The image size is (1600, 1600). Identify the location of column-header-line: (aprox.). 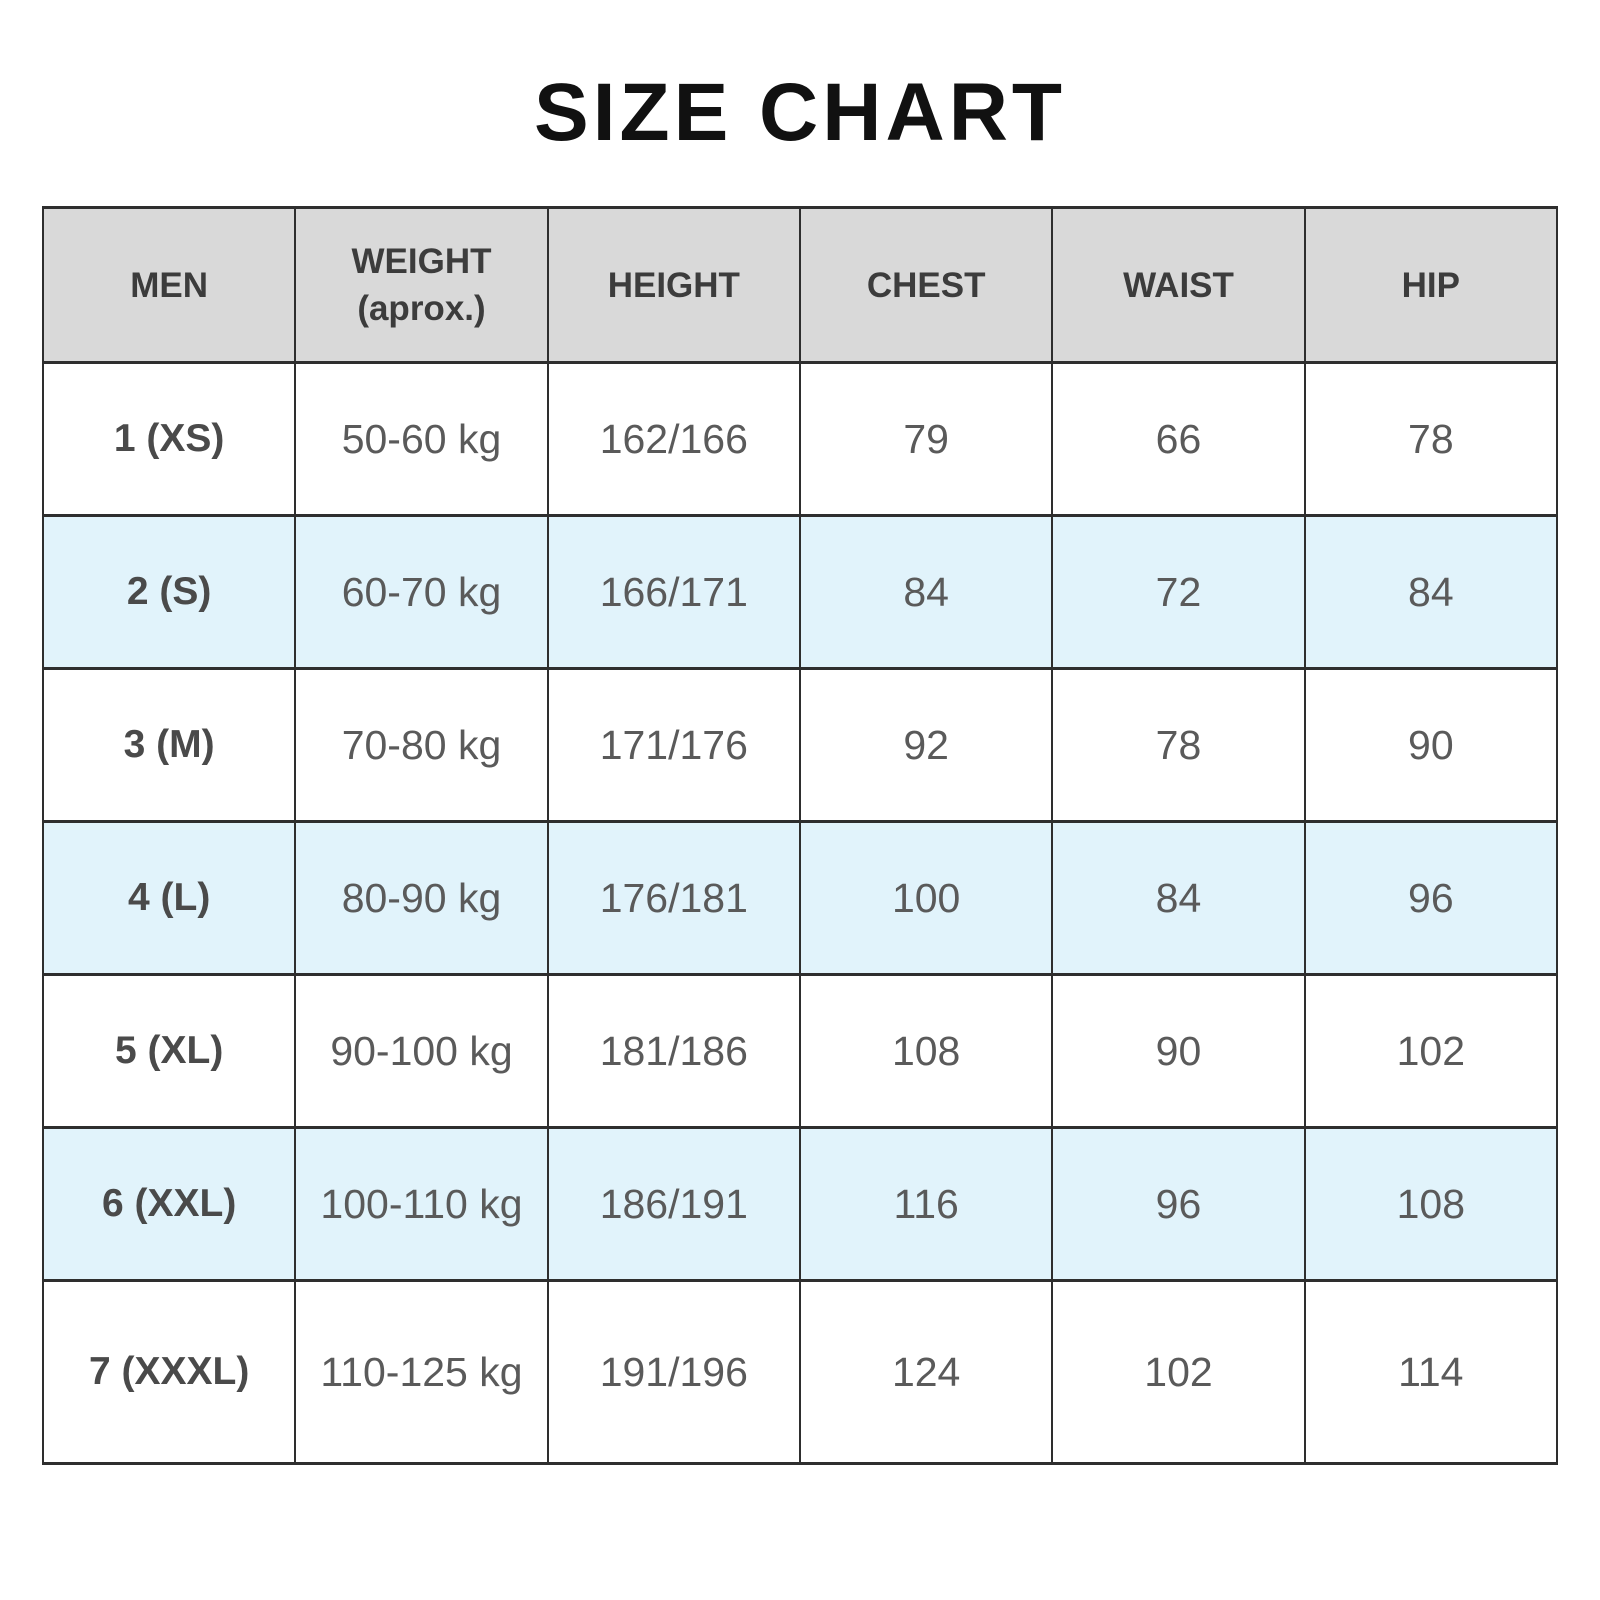
(421, 309).